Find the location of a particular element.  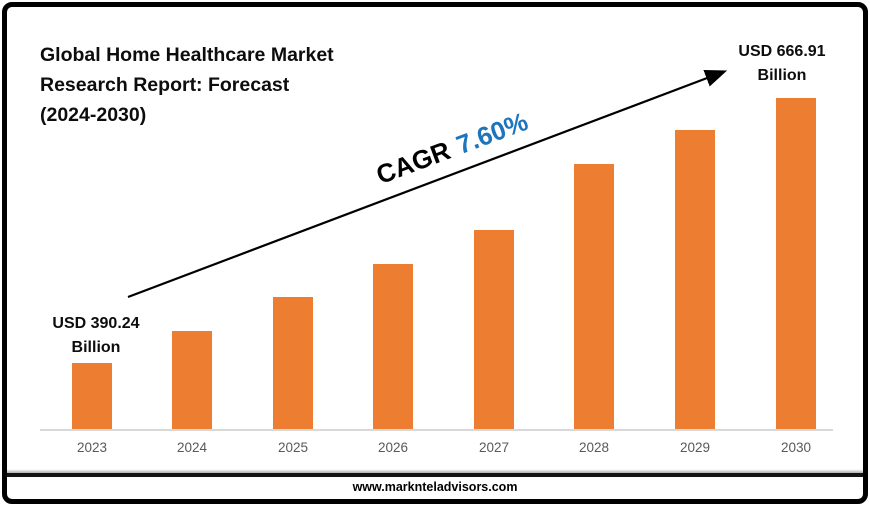

x-tick-label-2027: 2027 is located at coordinates (494, 447).